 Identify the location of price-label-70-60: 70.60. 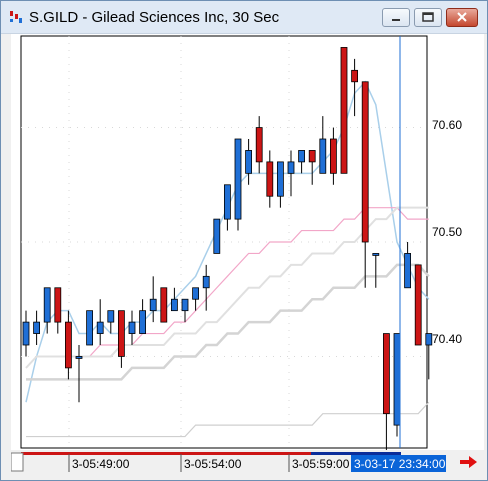
(447, 125).